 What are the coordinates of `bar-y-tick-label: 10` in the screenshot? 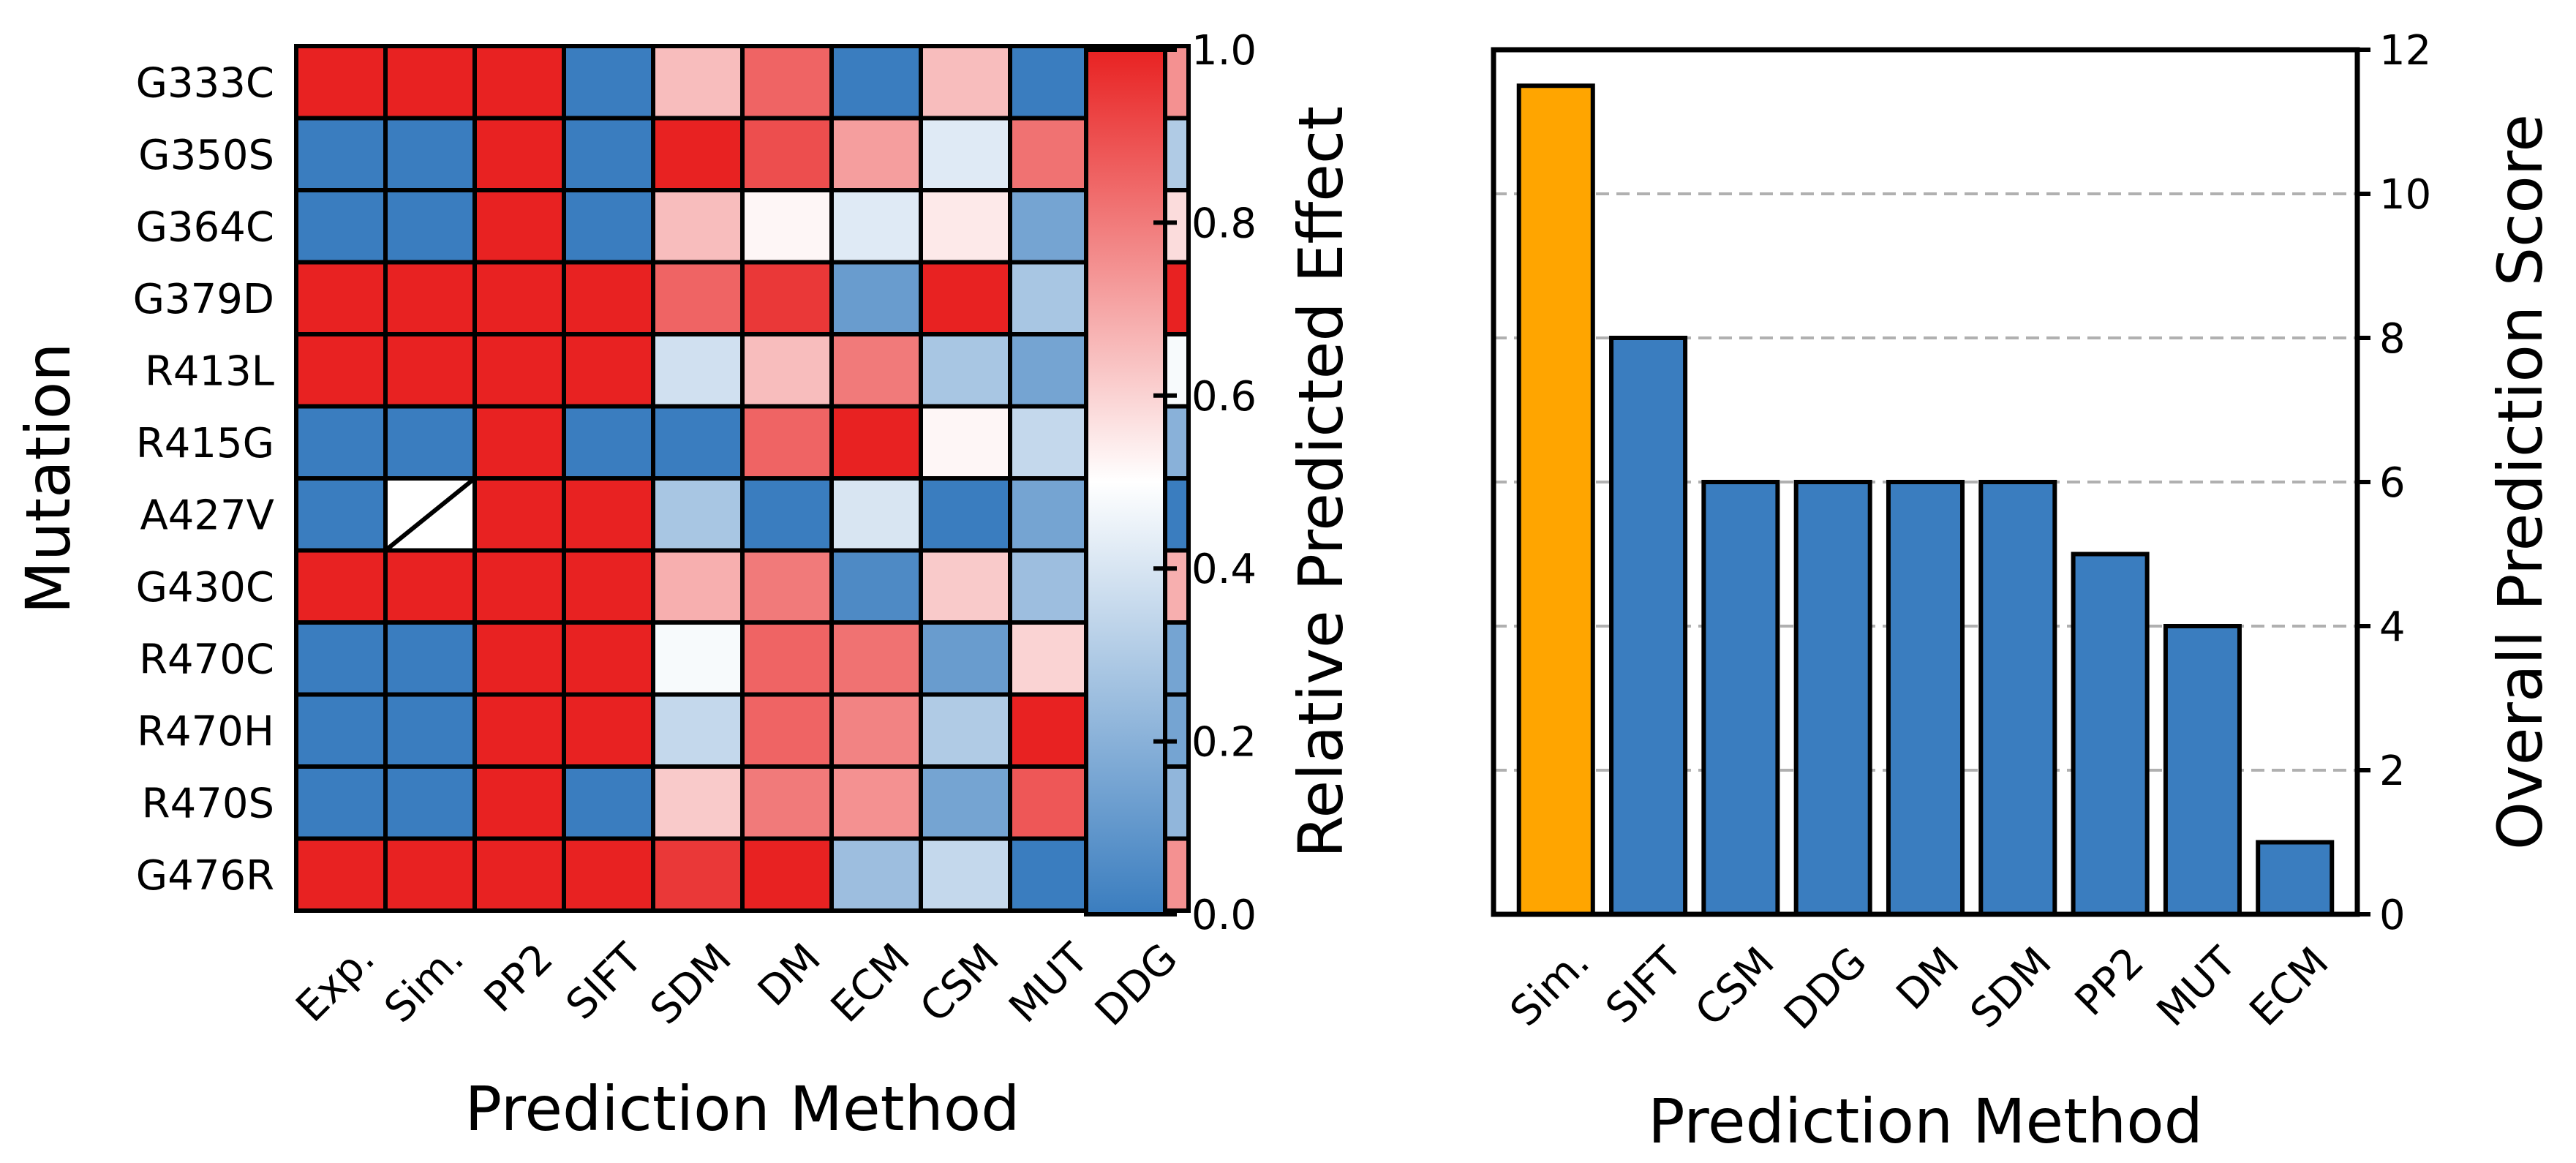 It's located at (2405, 195).